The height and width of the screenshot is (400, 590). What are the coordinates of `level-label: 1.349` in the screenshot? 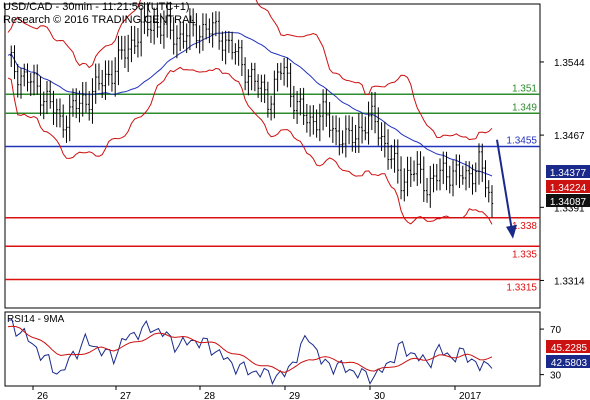 It's located at (524, 107).